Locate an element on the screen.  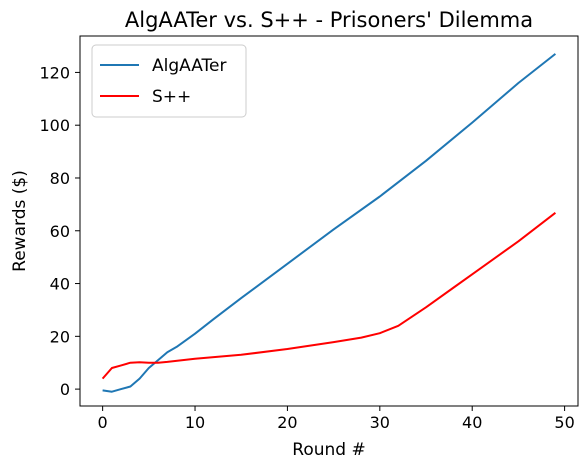
legend-box is located at coordinates (169, 81).